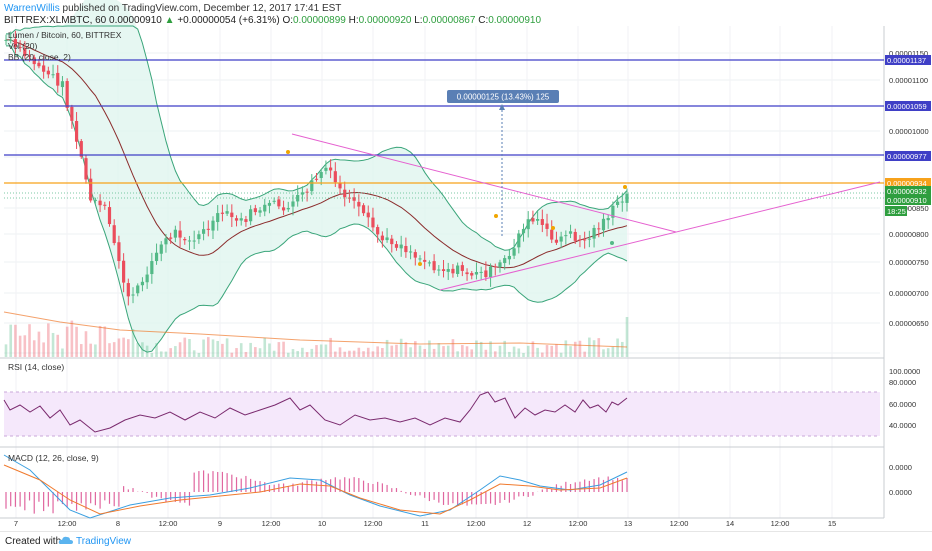  What do you see at coordinates (103, 541) in the screenshot?
I see `tradingview-brand: TradingView` at bounding box center [103, 541].